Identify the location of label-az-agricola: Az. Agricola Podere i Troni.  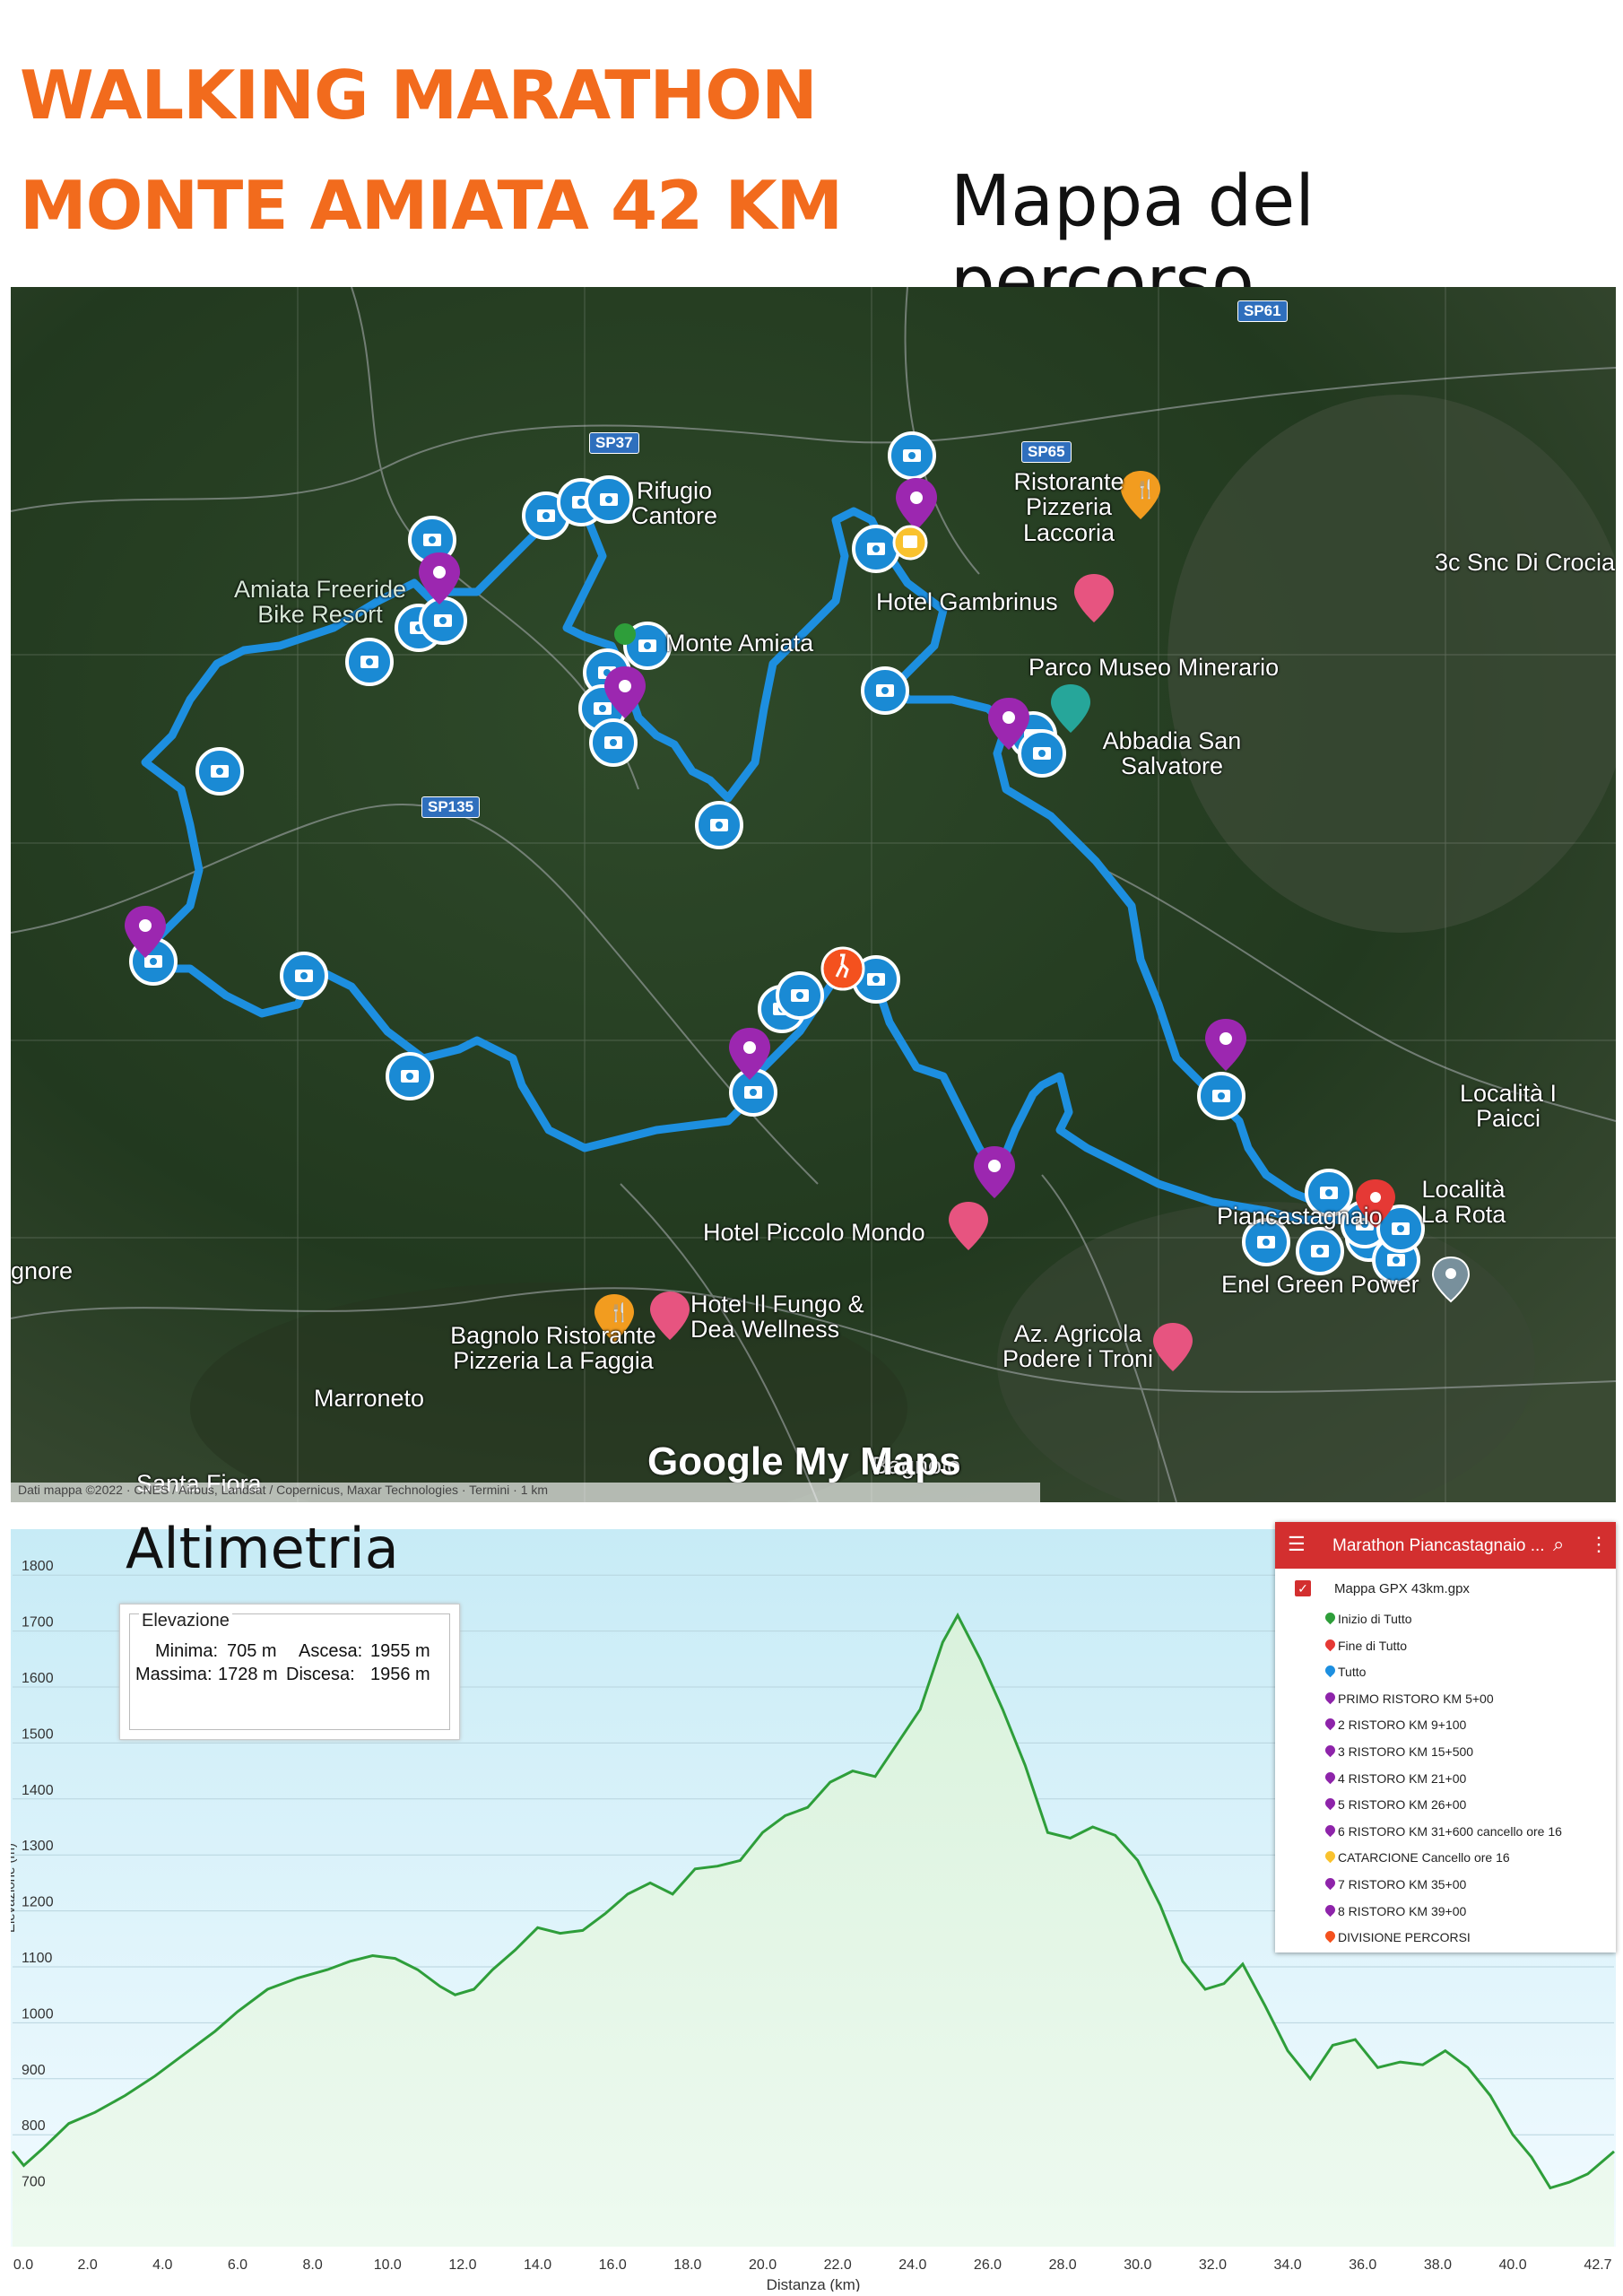
(1078, 1346).